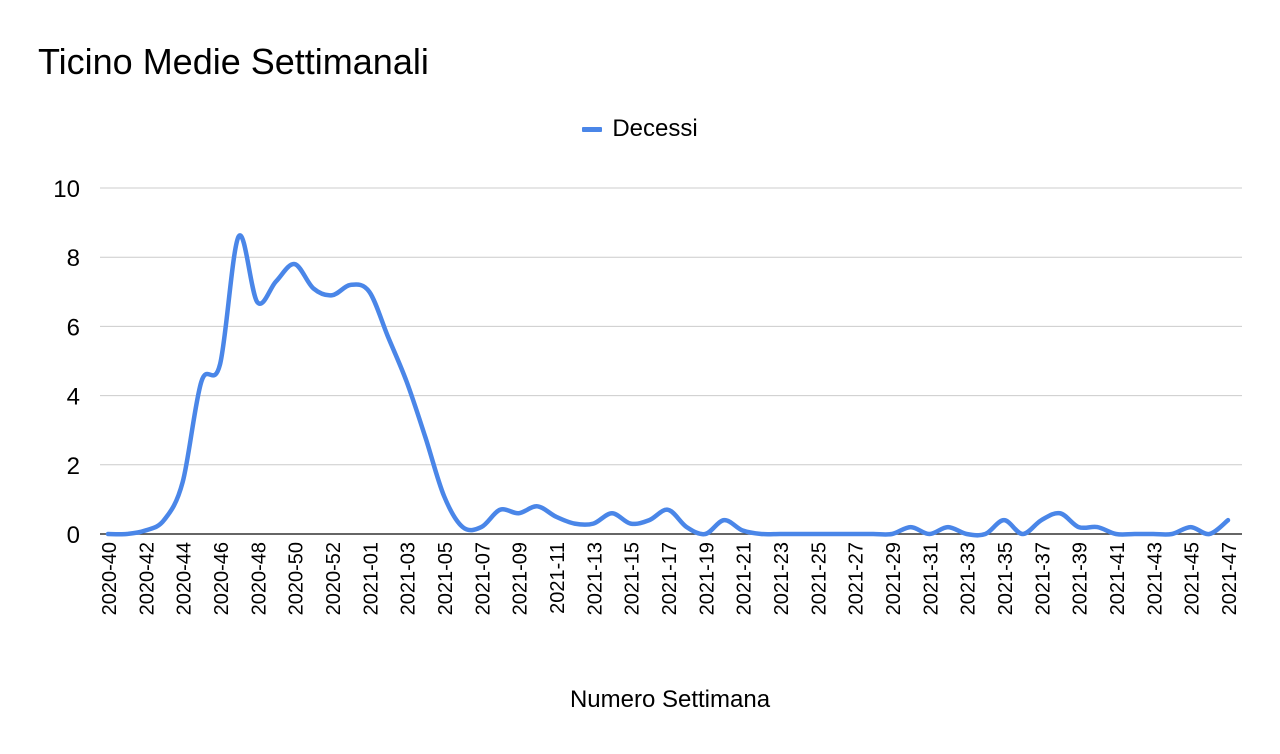  Describe the element at coordinates (558, 578) in the screenshot. I see `x-tick-label: 2021-11` at that location.